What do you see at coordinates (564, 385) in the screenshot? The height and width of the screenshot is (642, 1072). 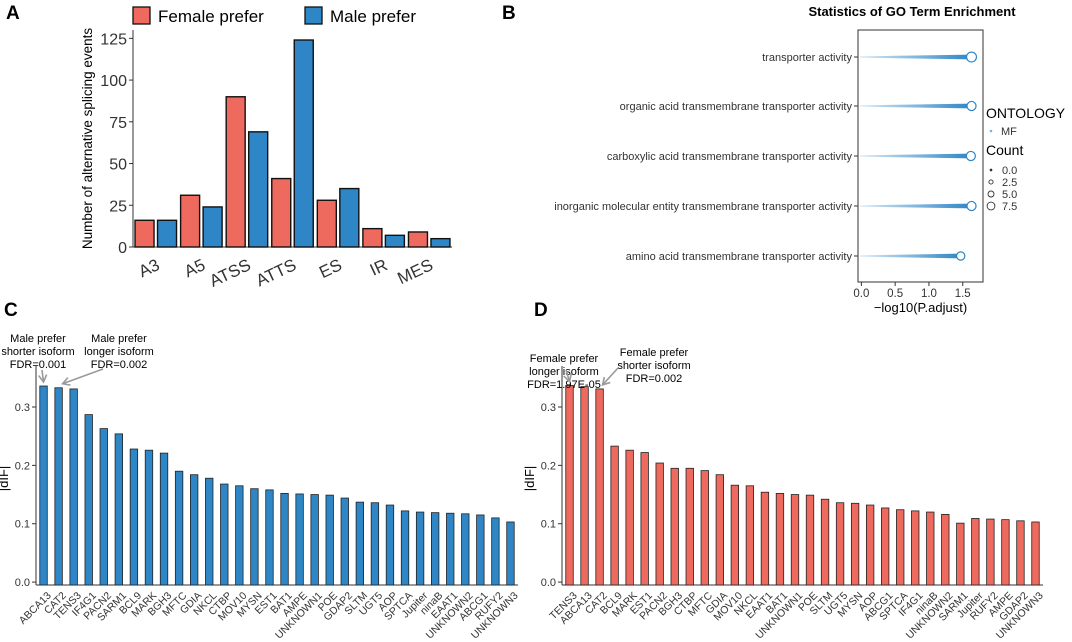 I see `annotation-line: FDR=1.97E-05` at bounding box center [564, 385].